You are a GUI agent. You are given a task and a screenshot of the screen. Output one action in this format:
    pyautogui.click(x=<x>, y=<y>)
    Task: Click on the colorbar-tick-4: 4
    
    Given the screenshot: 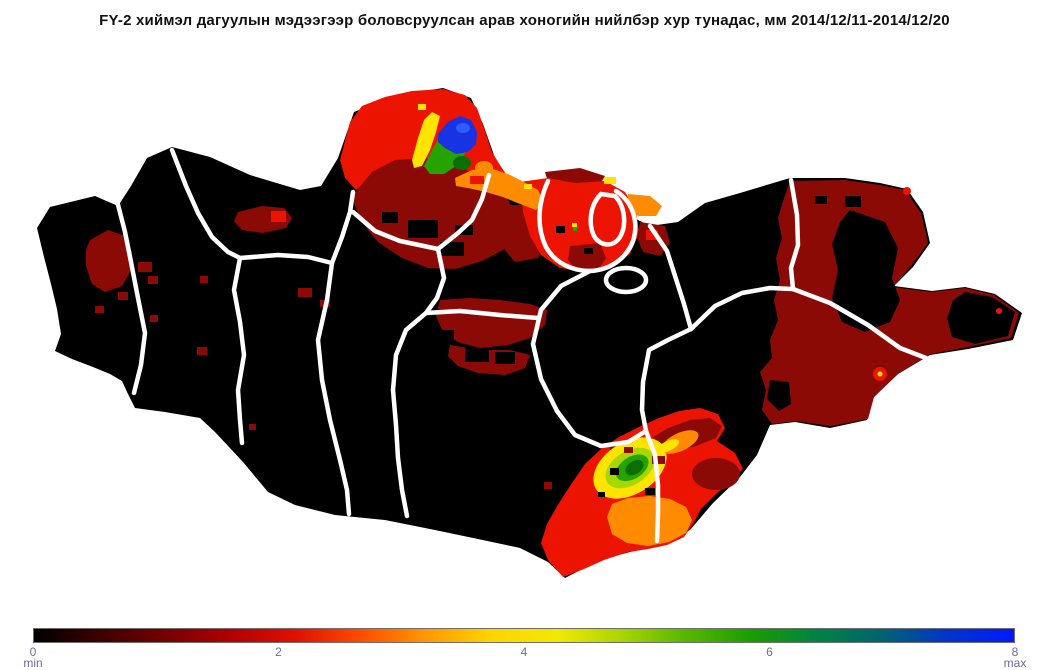 What is the action you would take?
    pyautogui.click(x=524, y=652)
    